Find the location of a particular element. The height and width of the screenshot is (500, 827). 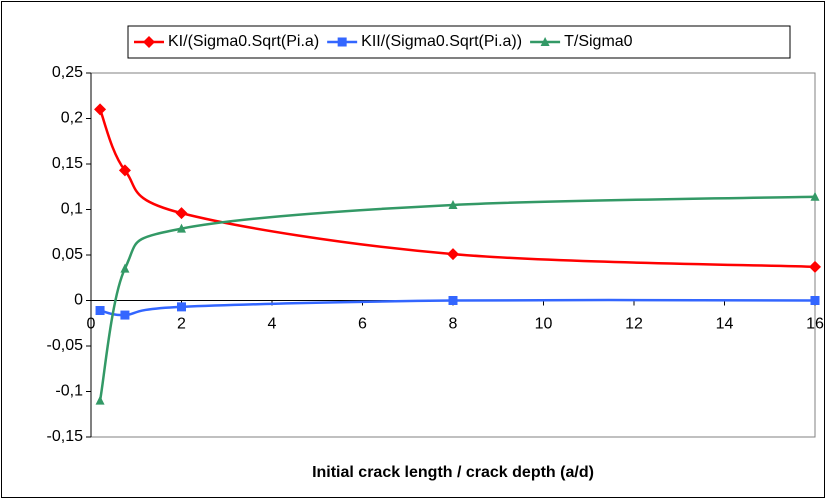

legend-box is located at coordinates (459, 42).